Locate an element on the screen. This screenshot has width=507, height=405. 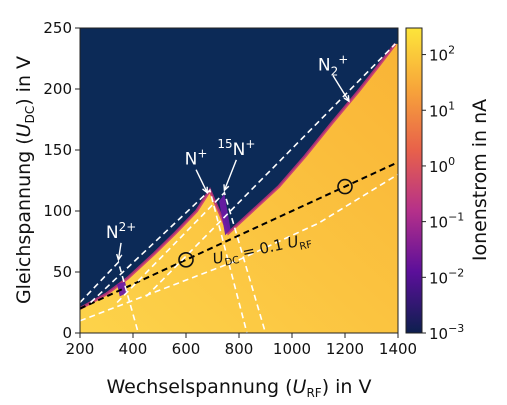
y-tick-label-50: 50 is located at coordinates (62, 272).